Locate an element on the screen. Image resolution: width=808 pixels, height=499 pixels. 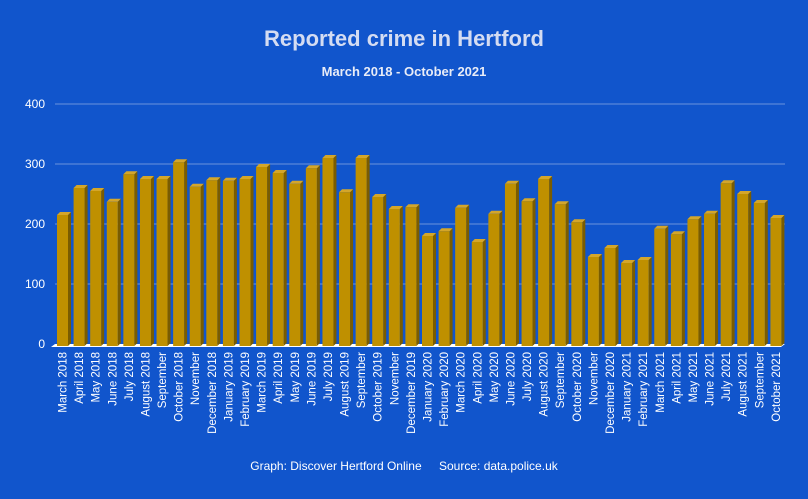
x-tick-label: May 2019 is located at coordinates (296, 377).